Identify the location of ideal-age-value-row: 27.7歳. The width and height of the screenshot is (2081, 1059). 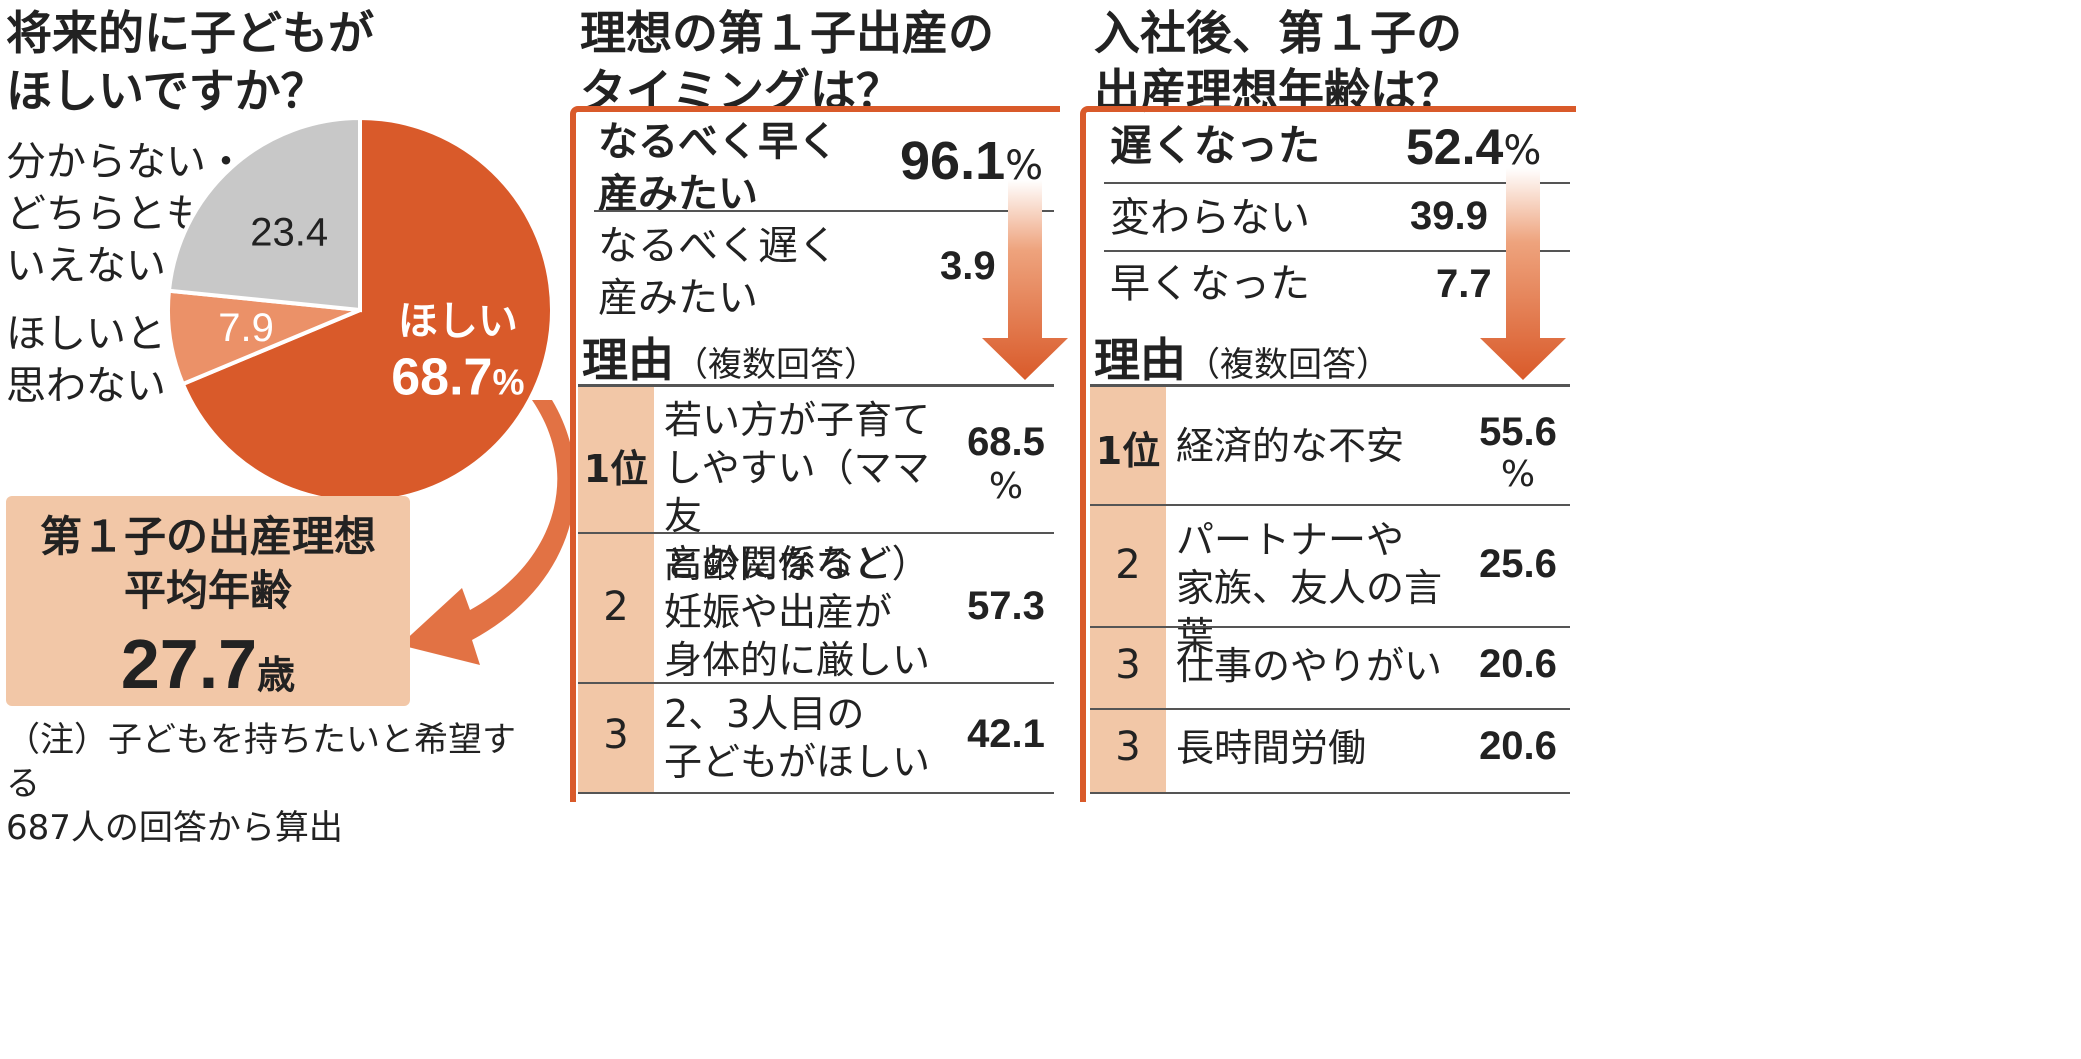
(208, 664).